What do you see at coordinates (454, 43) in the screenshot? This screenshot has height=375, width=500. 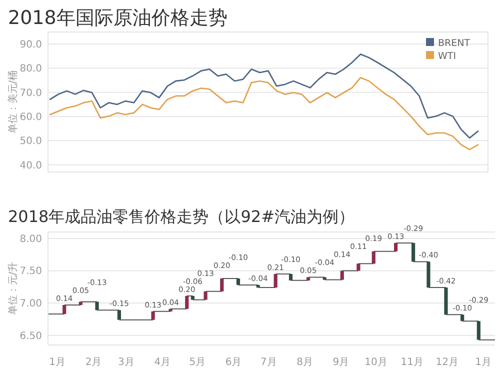 I see `legend-label: BRENT` at bounding box center [454, 43].